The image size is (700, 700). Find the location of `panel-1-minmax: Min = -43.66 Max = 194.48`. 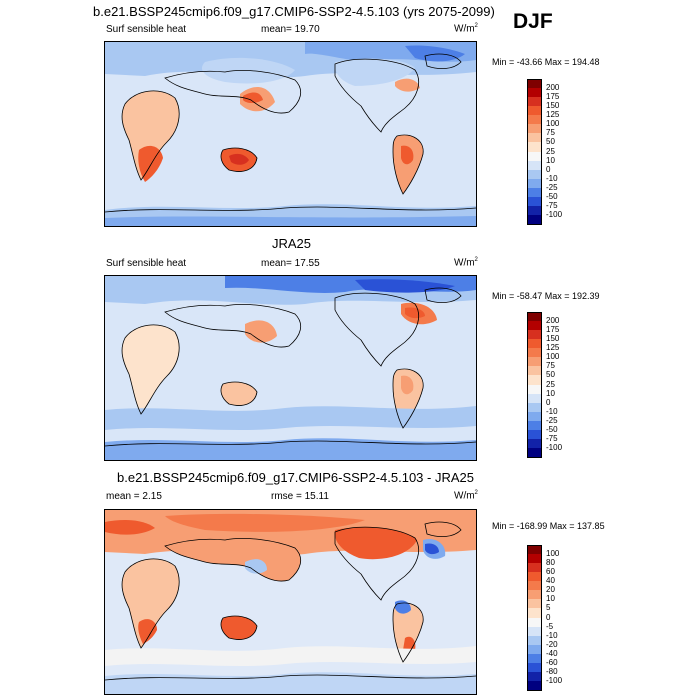

panel-1-minmax: Min = -43.66 Max = 194.48 is located at coordinates (546, 62).